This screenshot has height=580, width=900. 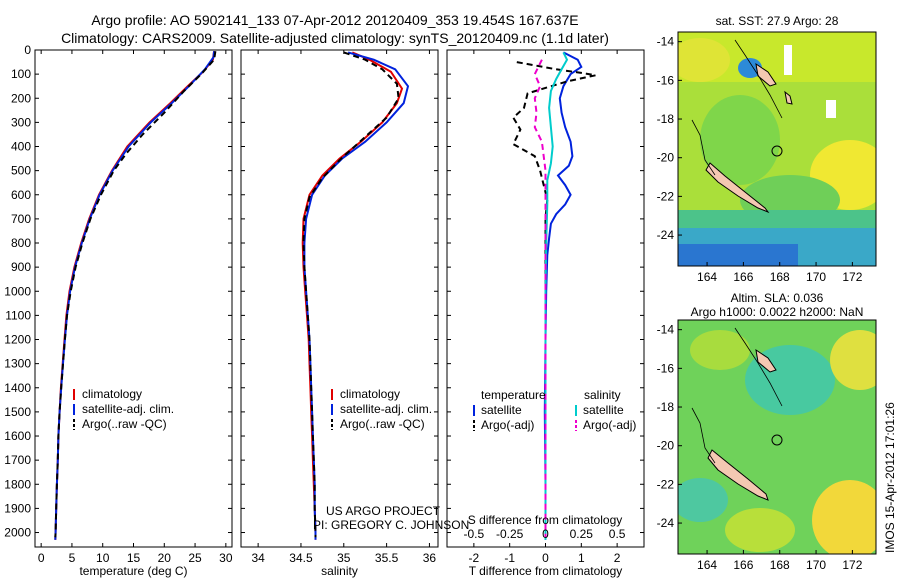 I want to click on series-line-satellite-adj-clim-, so click(x=356, y=295).